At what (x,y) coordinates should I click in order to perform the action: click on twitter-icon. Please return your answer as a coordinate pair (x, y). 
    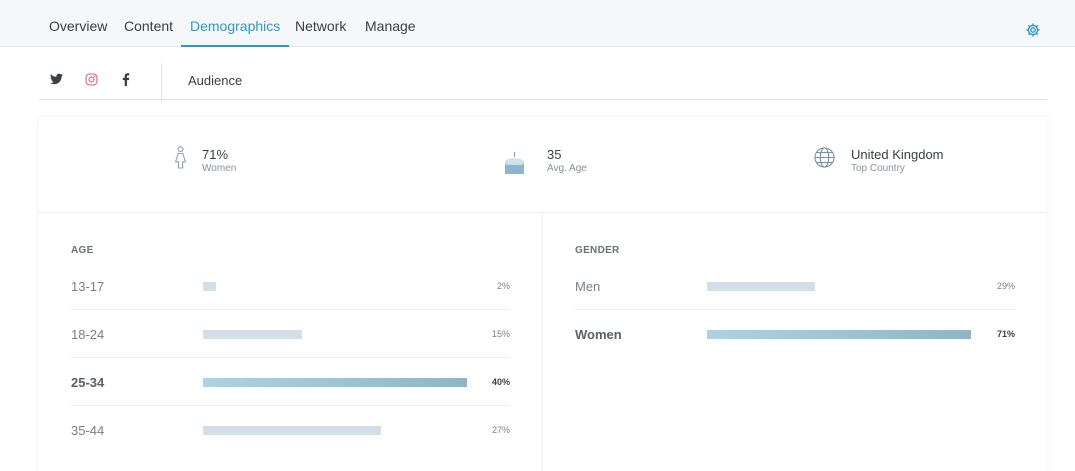
    Looking at the image, I should click on (56, 79).